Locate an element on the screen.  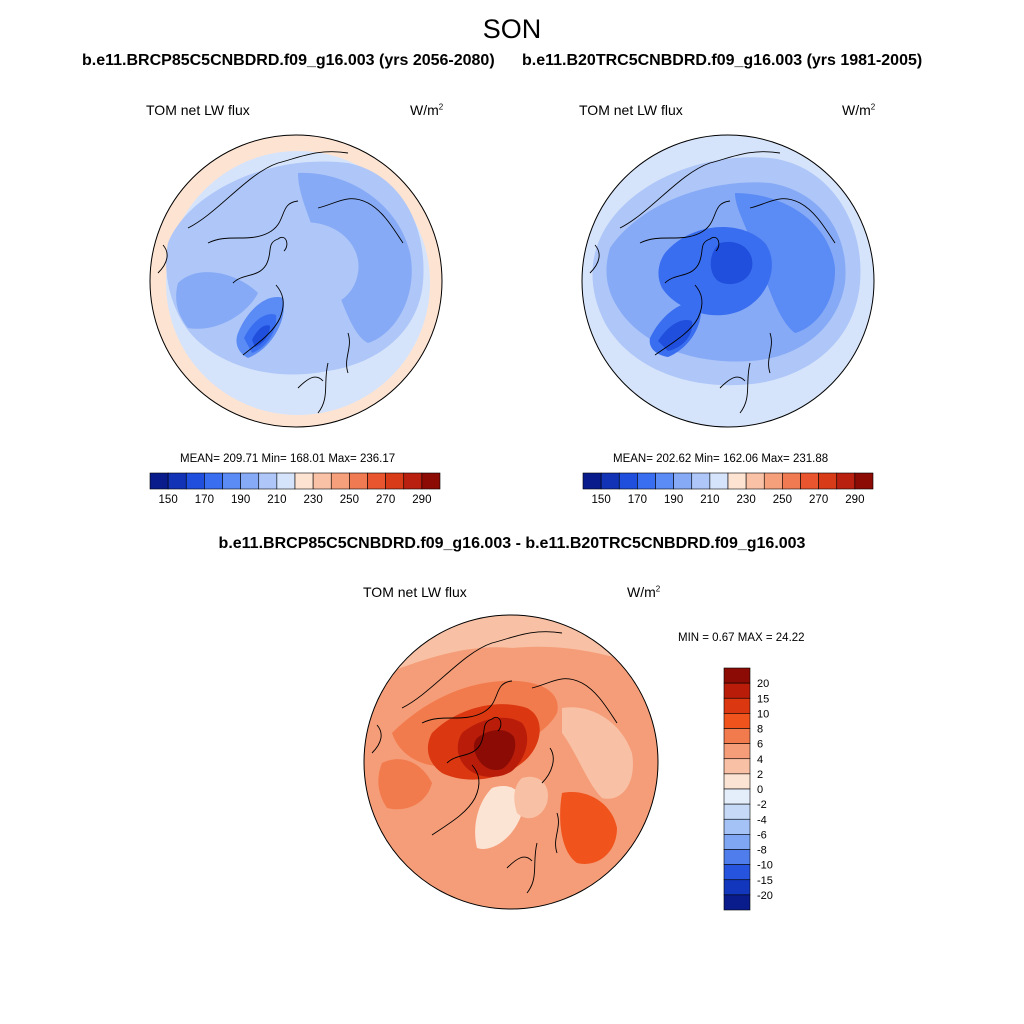
colorbar-right: 150 170 190 210 230 250 270 290 is located at coordinates (728, 489).